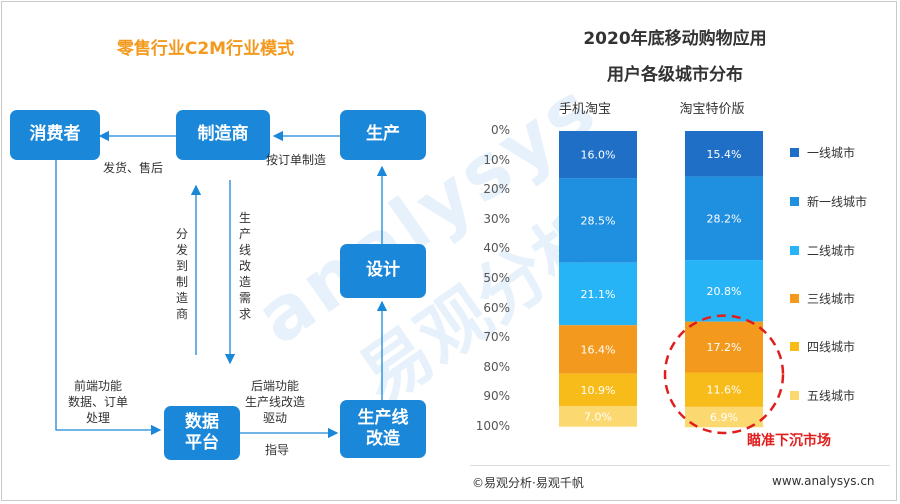  What do you see at coordinates (133, 168) in the screenshot?
I see `label-ship-after-sales: 发货、售后` at bounding box center [133, 168].